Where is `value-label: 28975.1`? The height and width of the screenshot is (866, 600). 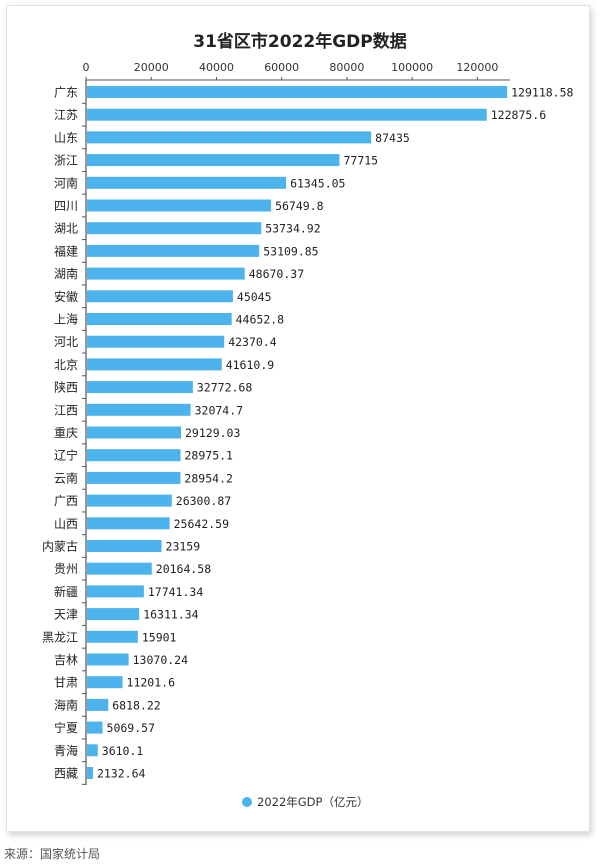
value-label: 28975.1 is located at coordinates (209, 456).